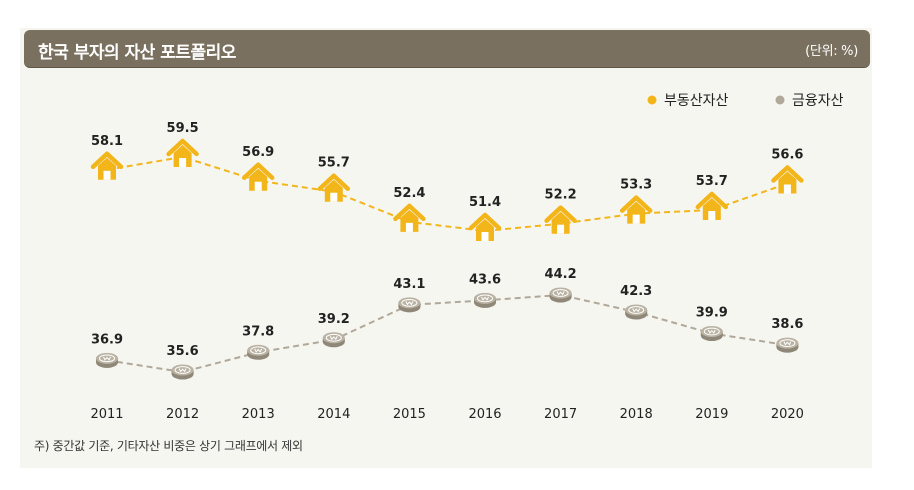 The image size is (914, 490). I want to click on data-label: 39.2, so click(334, 319).